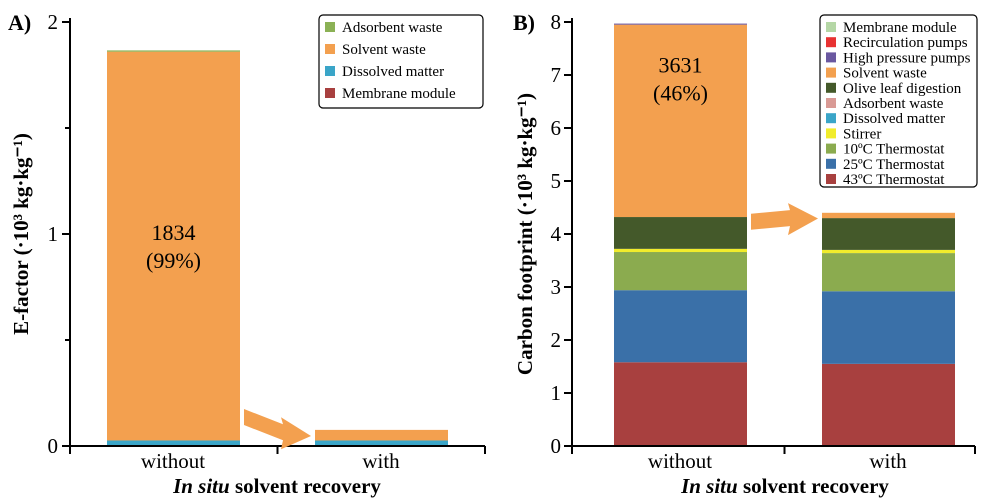 This screenshot has width=985, height=498. Describe the element at coordinates (556, 75) in the screenshot. I see `y-tick-label: 7` at that location.